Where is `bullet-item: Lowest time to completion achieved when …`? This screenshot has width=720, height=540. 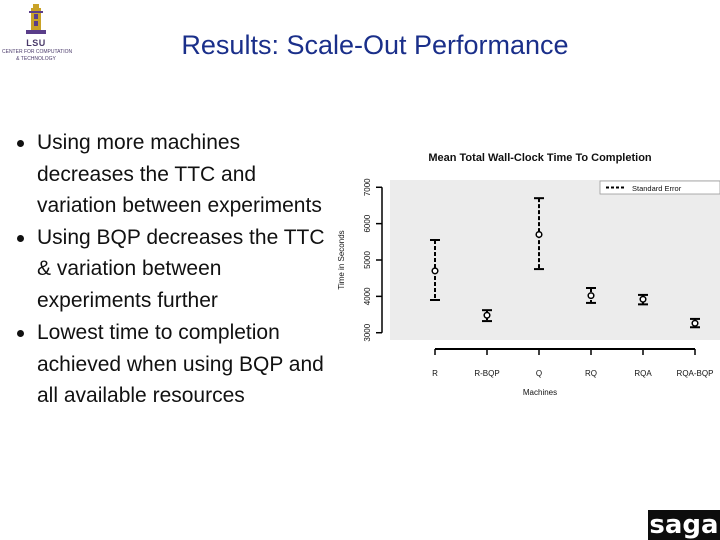 bullet-item: Lowest time to completion achieved when … is located at coordinates (172, 364).